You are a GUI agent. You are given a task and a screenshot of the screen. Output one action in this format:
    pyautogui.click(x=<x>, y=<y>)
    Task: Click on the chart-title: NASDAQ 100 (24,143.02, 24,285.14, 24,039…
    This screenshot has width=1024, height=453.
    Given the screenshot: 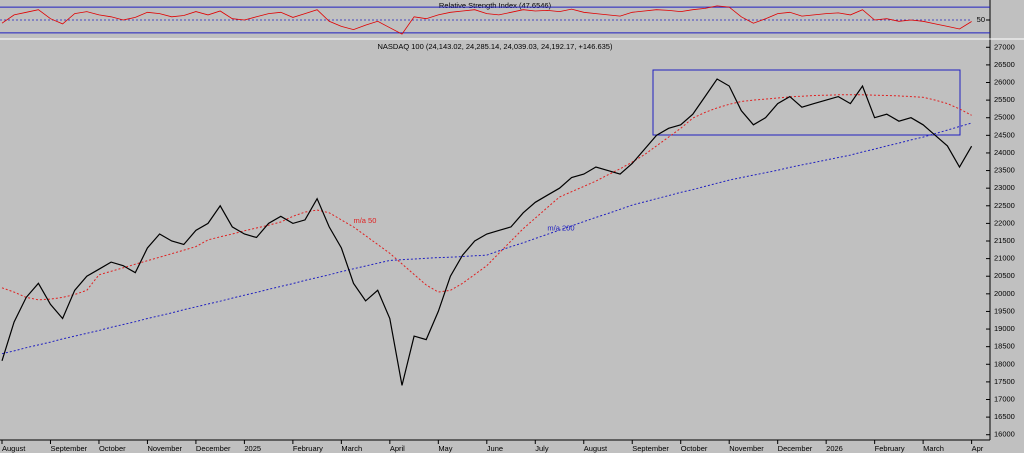 What is the action you would take?
    pyautogui.click(x=495, y=46)
    